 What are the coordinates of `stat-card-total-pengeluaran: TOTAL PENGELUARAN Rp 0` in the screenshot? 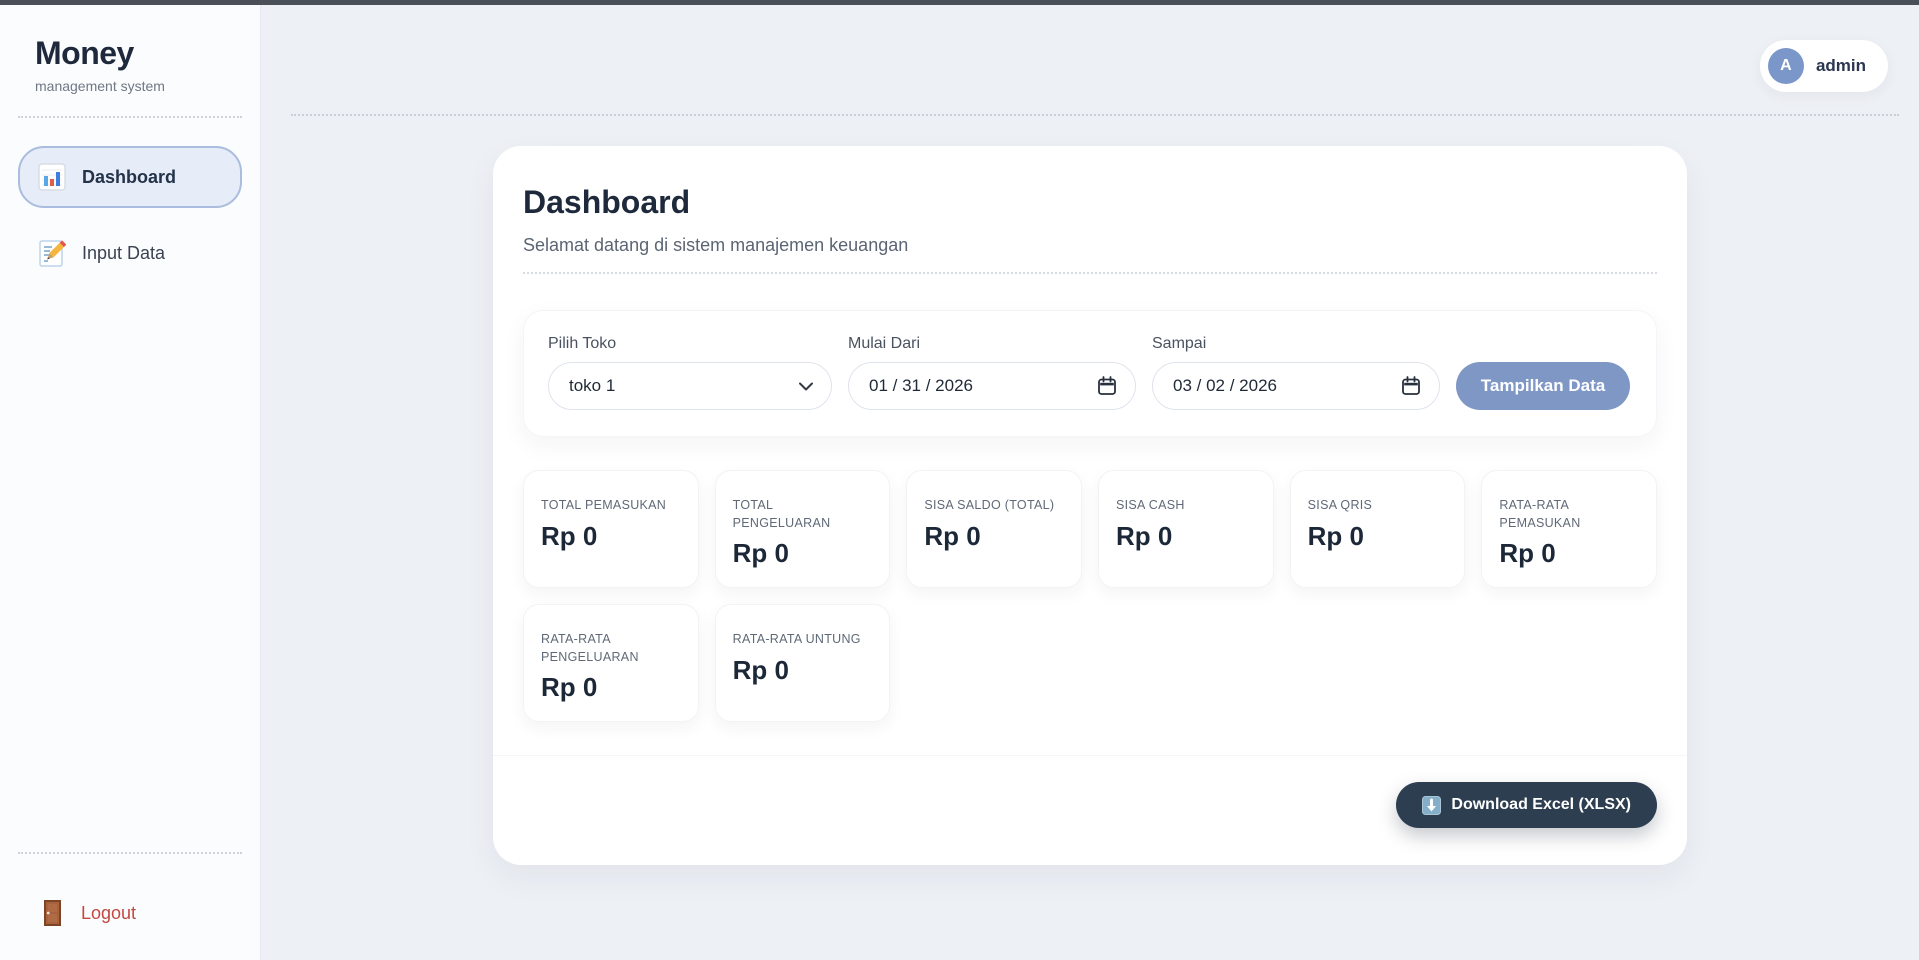 It's located at (802, 529).